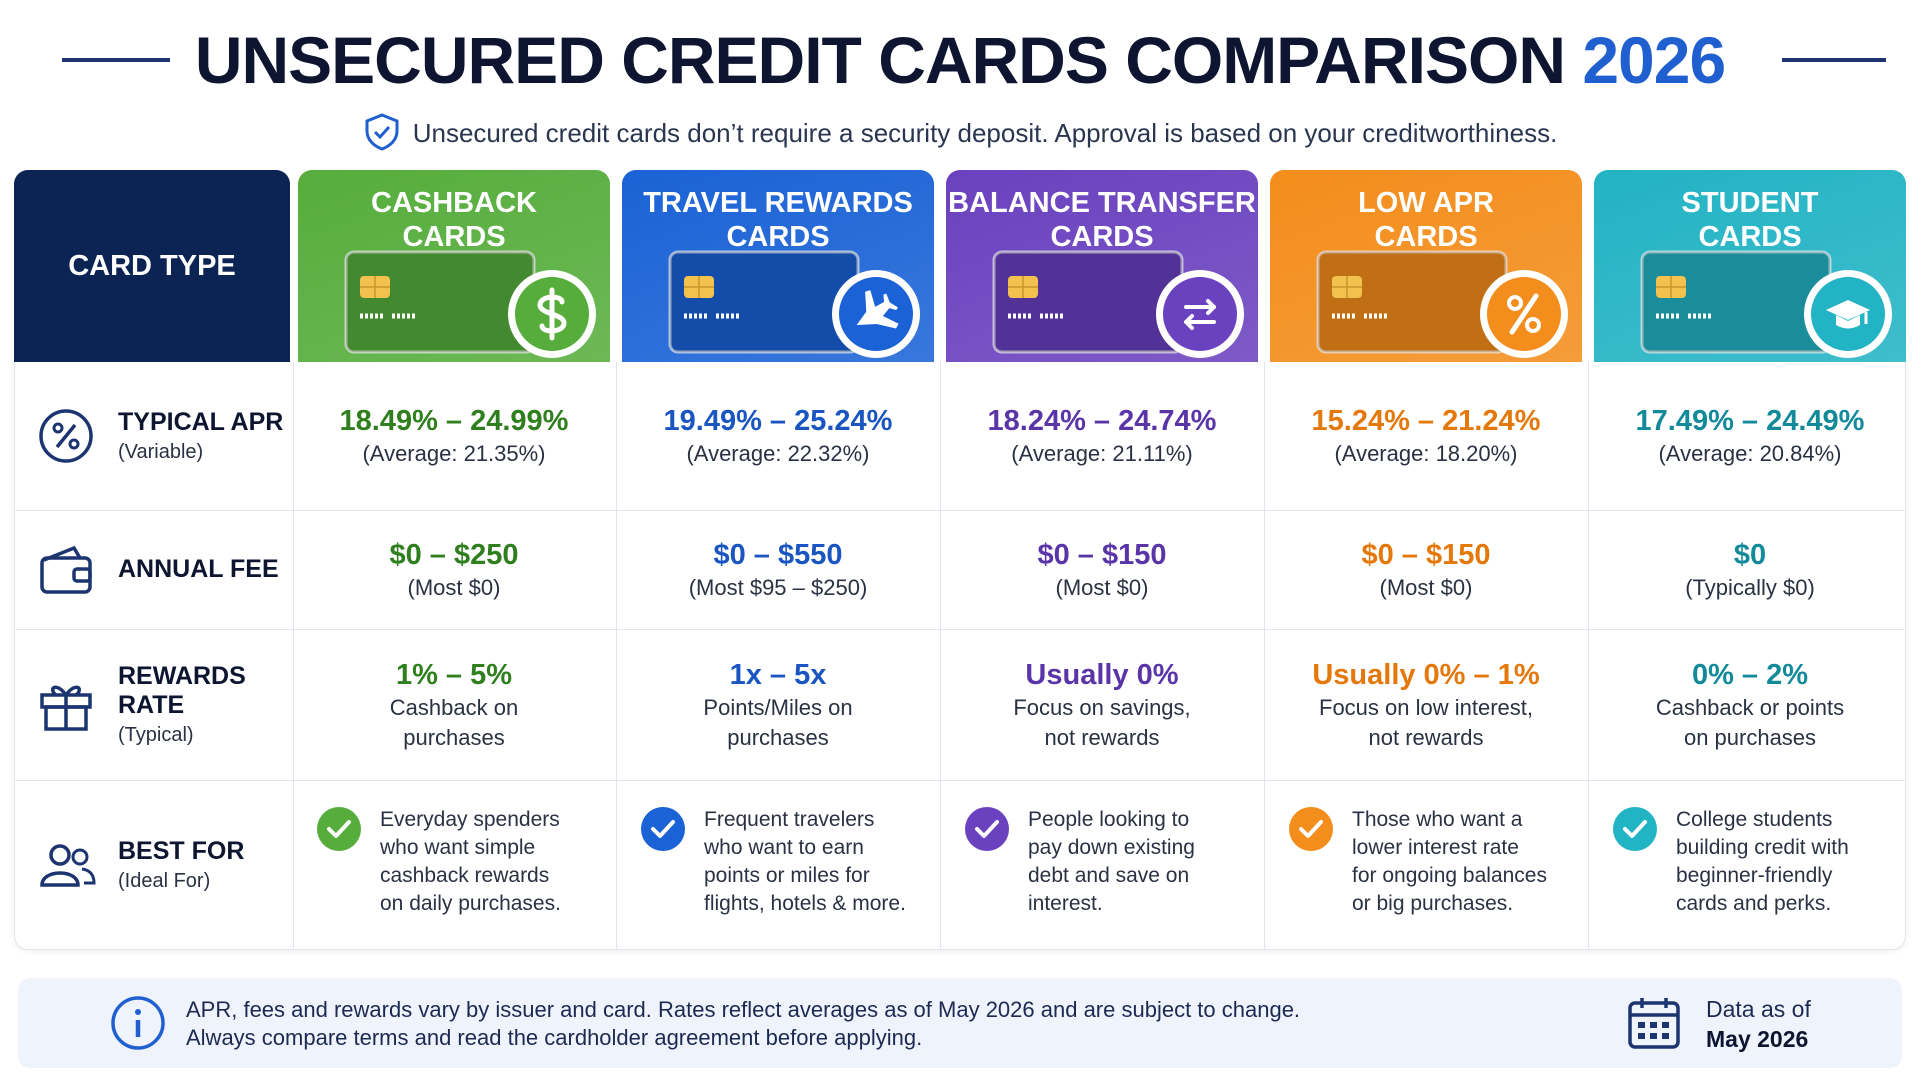 This screenshot has width=1920, height=1080. I want to click on cell-sub: Focus on low interest,, so click(1426, 707).